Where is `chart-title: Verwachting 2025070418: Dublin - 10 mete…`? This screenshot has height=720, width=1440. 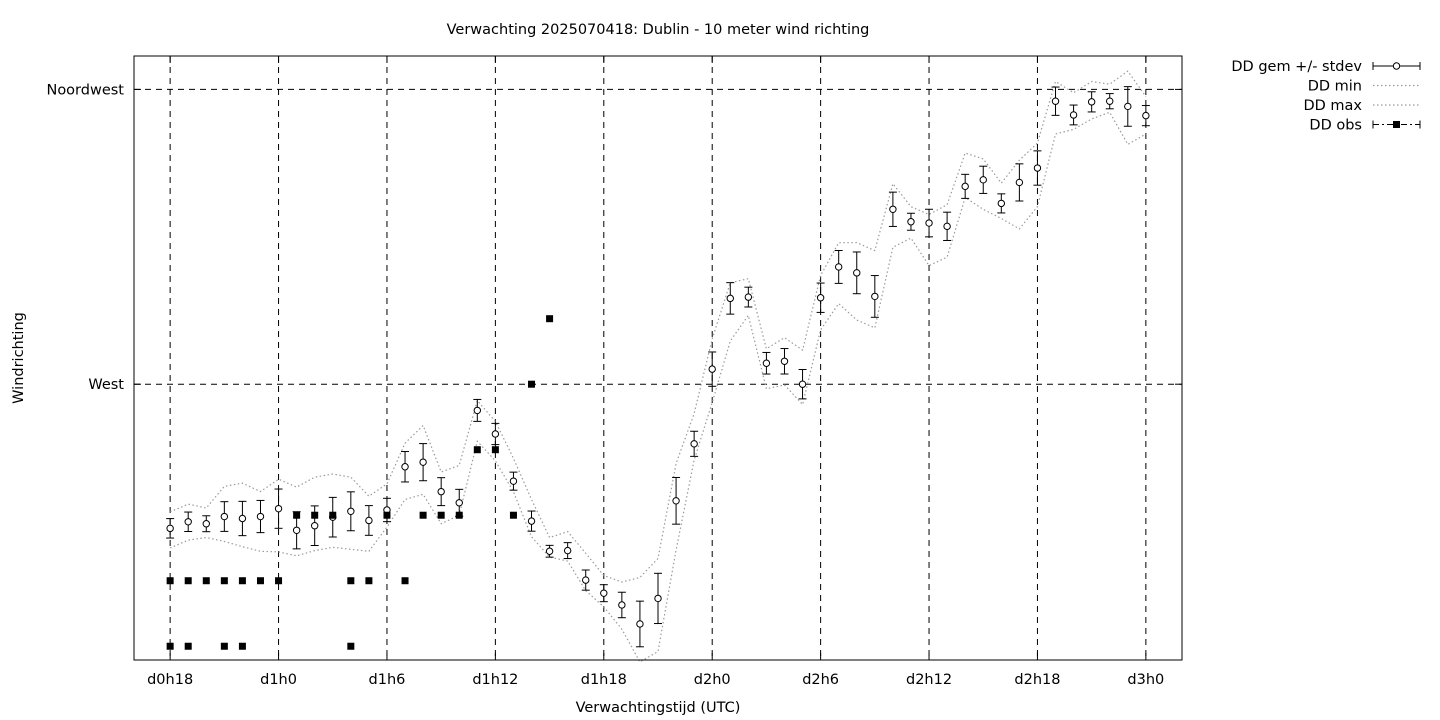 chart-title: Verwachting 2025070418: Dublin - 10 mete… is located at coordinates (658, 30).